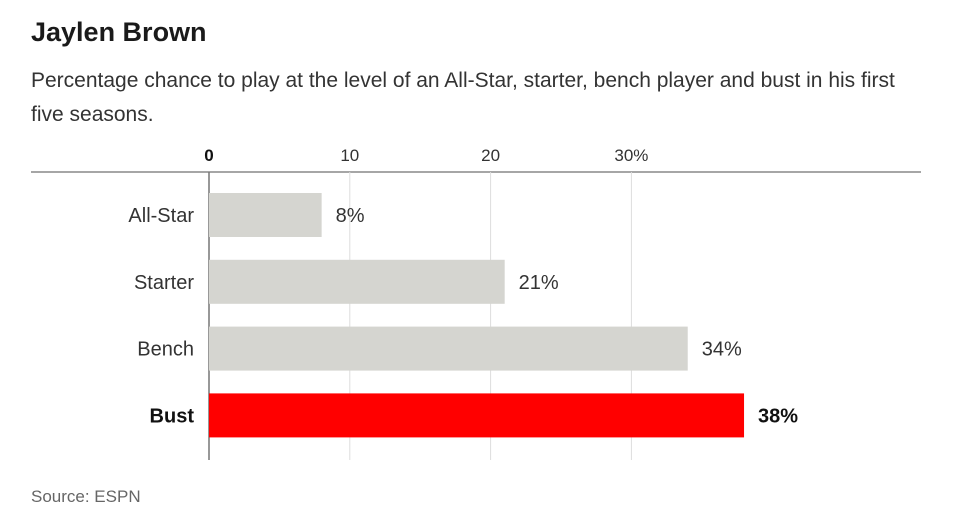 Image resolution: width=967 pixels, height=524 pixels. I want to click on value-label: 21%, so click(539, 283).